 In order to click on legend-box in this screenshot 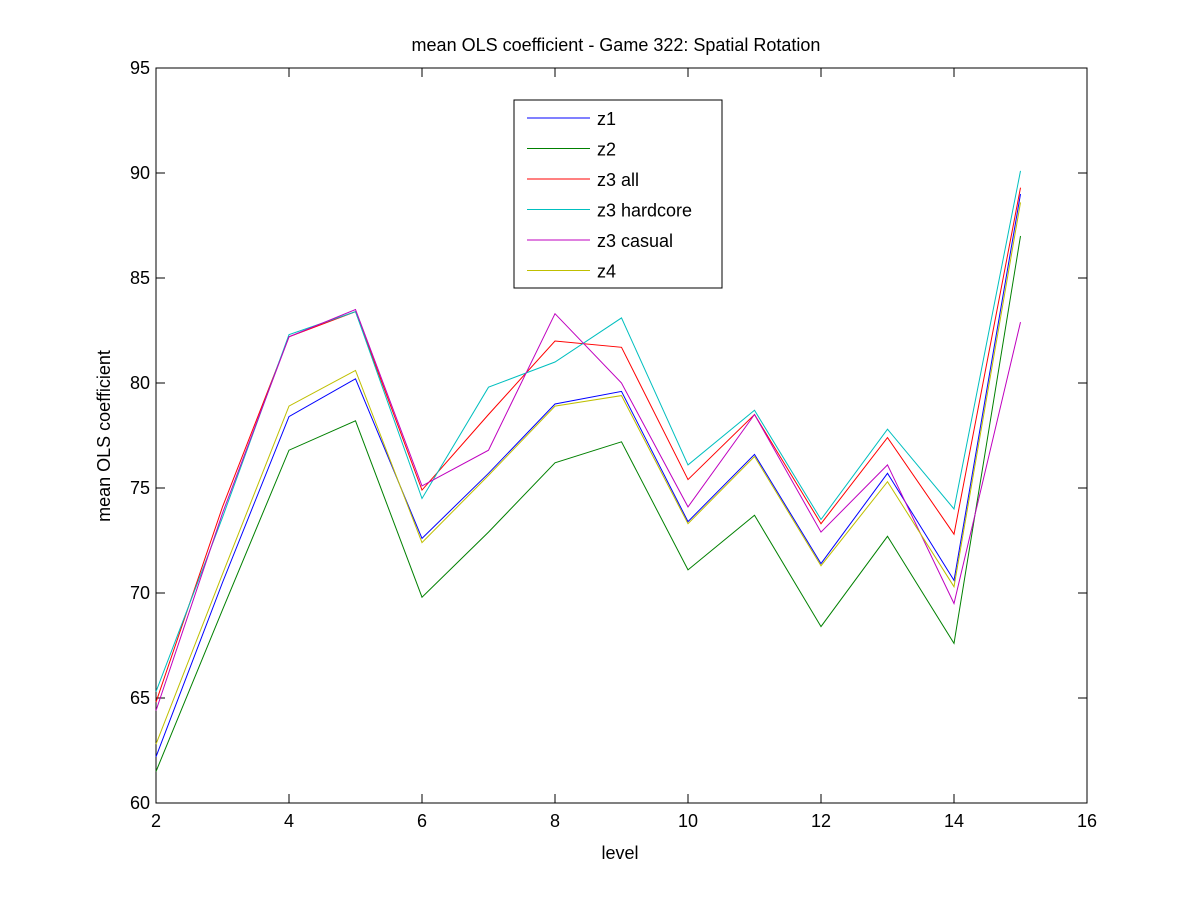, I will do `click(618, 194)`.